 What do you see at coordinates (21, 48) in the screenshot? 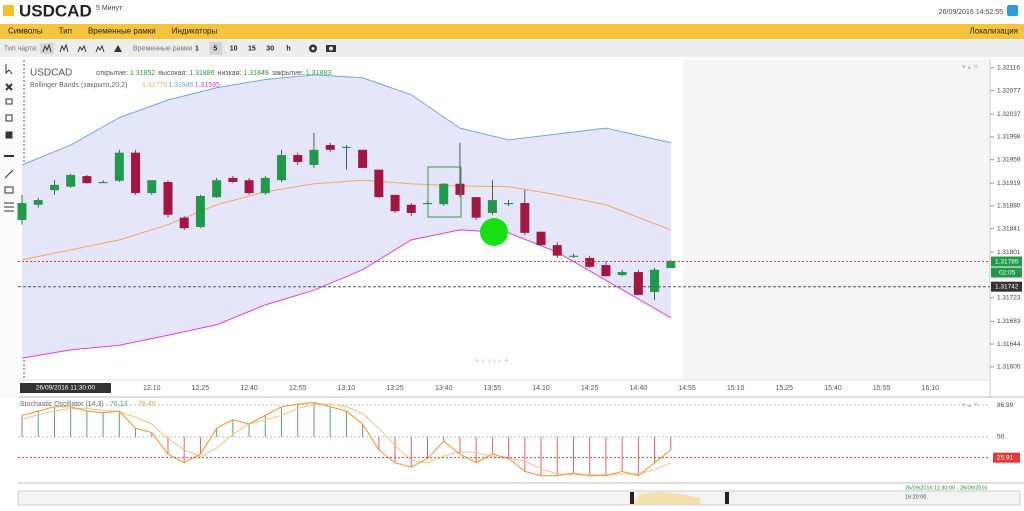
I see `toolbar-label: Тип чарта:` at bounding box center [21, 48].